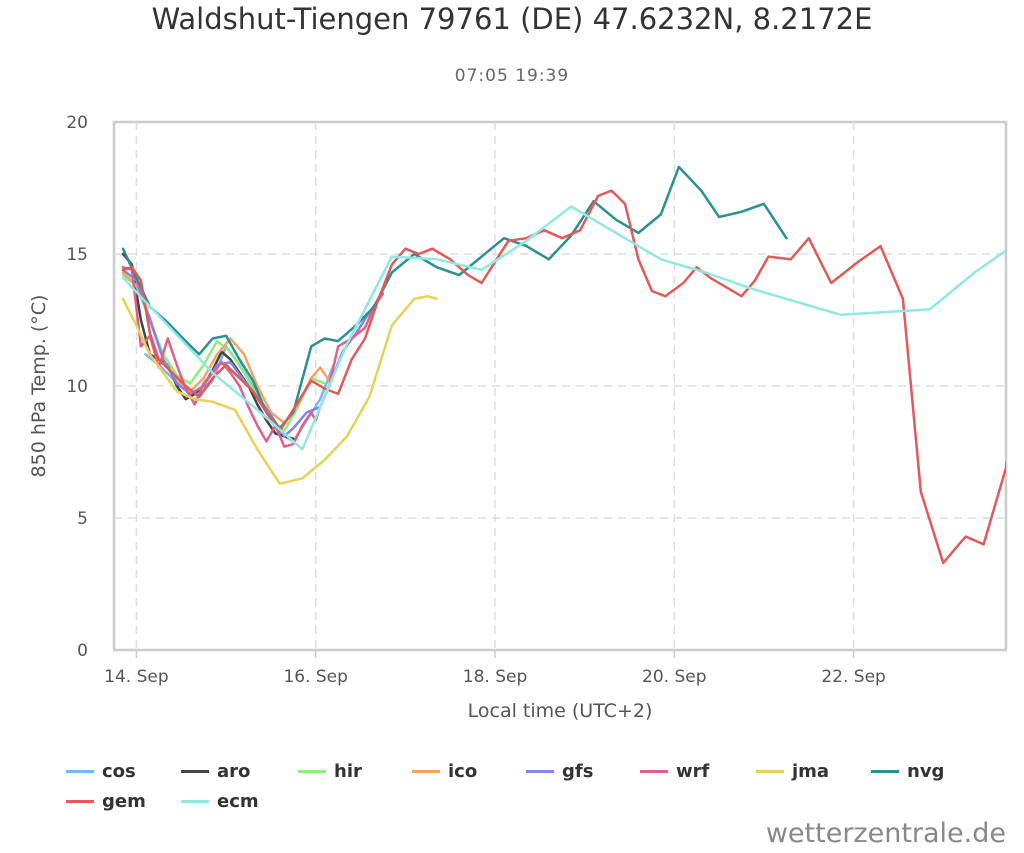  What do you see at coordinates (315, 677) in the screenshot?
I see `x-tick-label: 16. Sep` at bounding box center [315, 677].